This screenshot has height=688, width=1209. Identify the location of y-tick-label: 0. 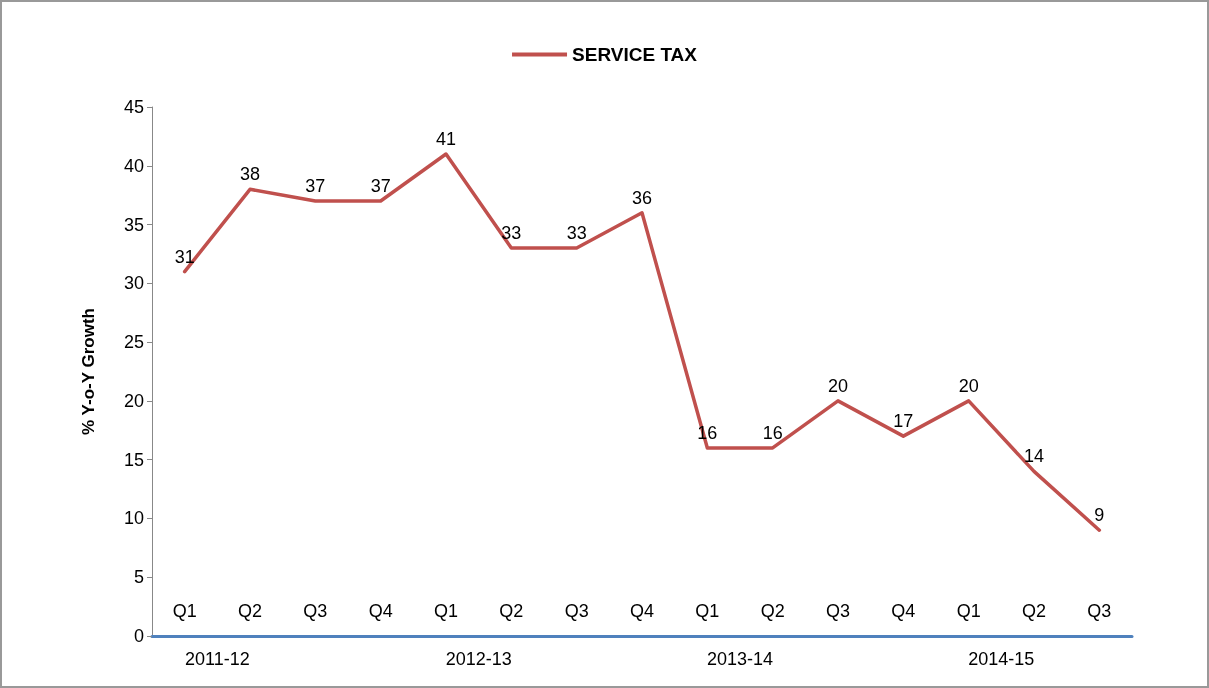
(138, 636).